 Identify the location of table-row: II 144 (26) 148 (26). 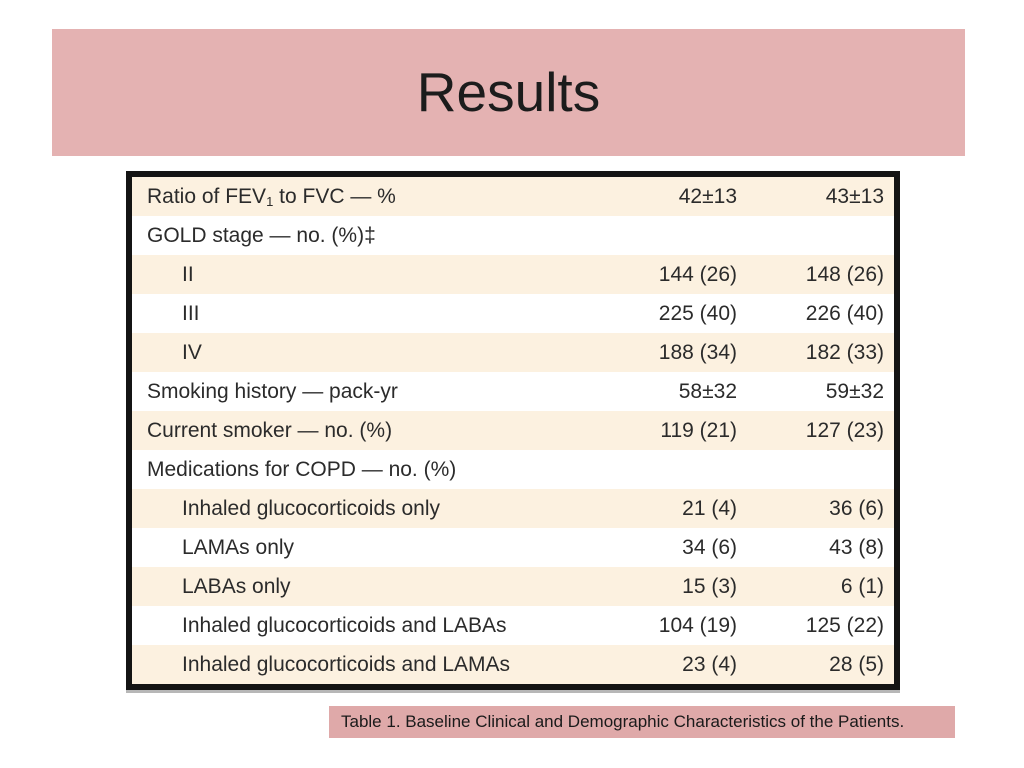
(513, 274).